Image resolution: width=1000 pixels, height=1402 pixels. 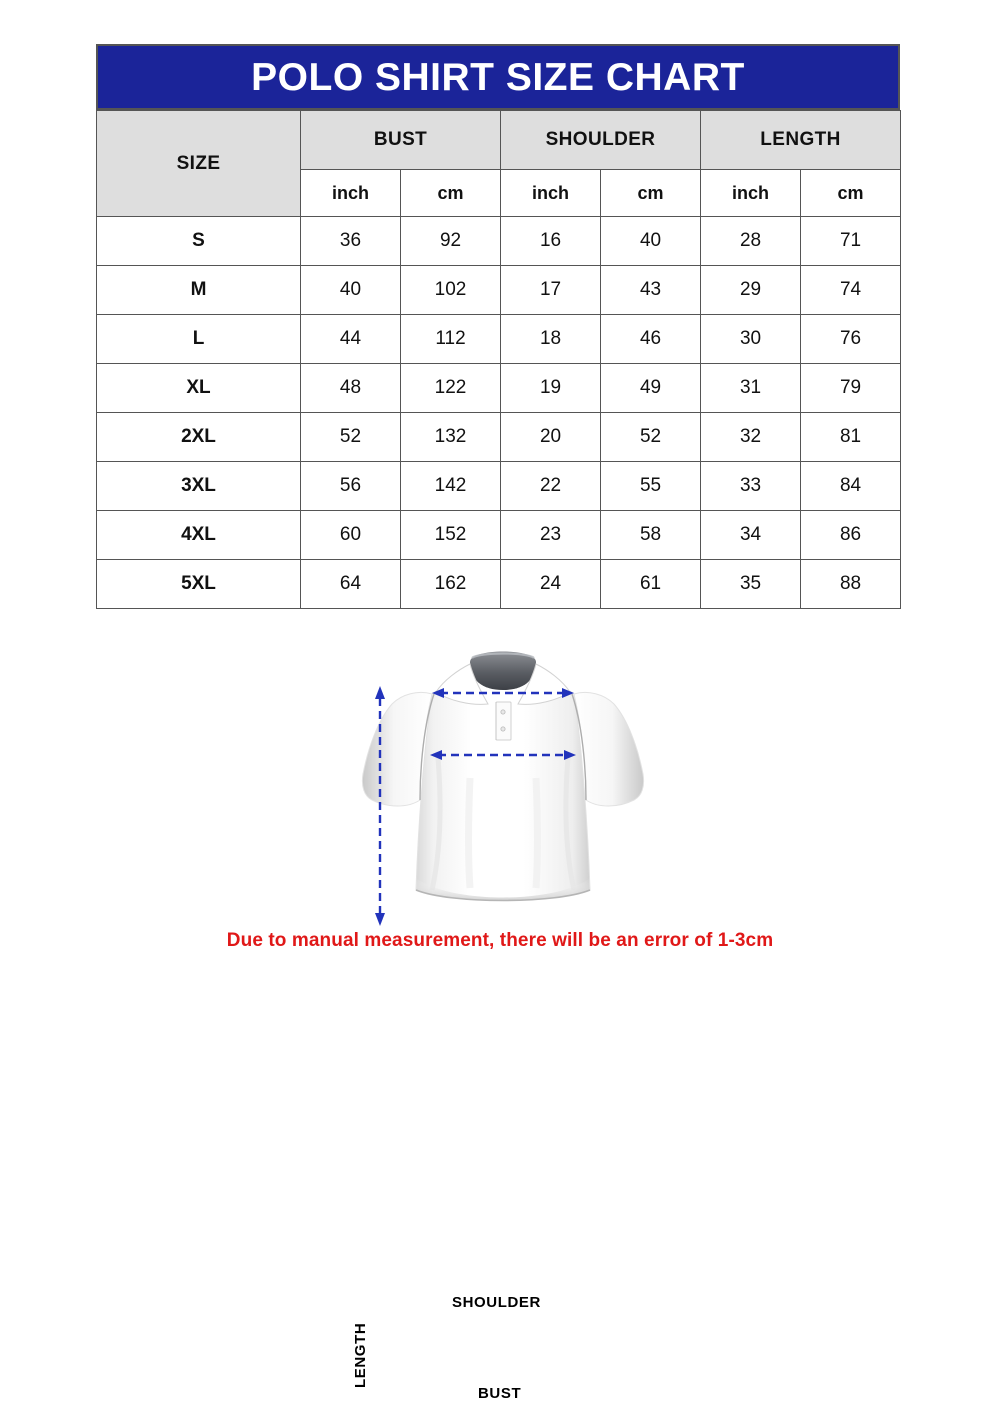 I want to click on cell-bust-inch: 52, so click(x=350, y=437).